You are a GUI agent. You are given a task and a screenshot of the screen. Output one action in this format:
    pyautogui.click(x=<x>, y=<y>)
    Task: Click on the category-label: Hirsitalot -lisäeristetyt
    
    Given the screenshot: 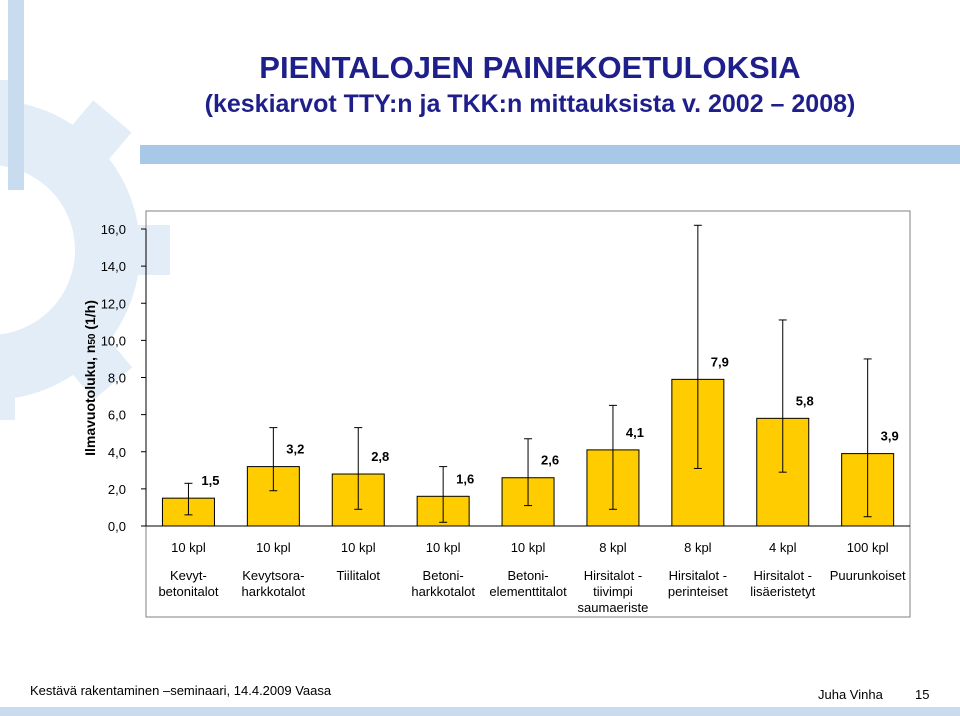 What is the action you would take?
    pyautogui.click(x=782, y=583)
    